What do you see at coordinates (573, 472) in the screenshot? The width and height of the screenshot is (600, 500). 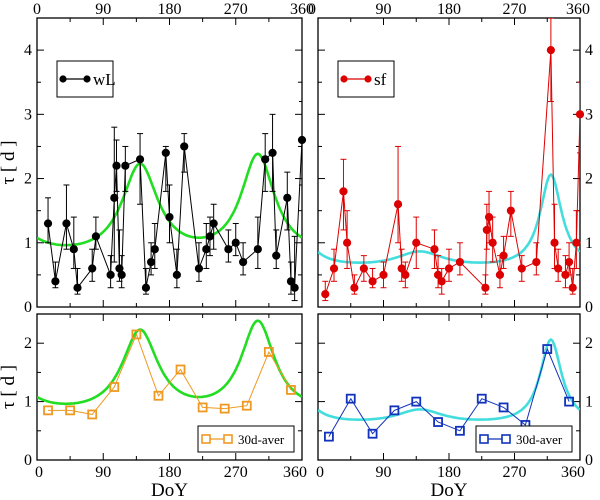 I see `bottom-right-xtick-label: 360` at bounding box center [573, 472].